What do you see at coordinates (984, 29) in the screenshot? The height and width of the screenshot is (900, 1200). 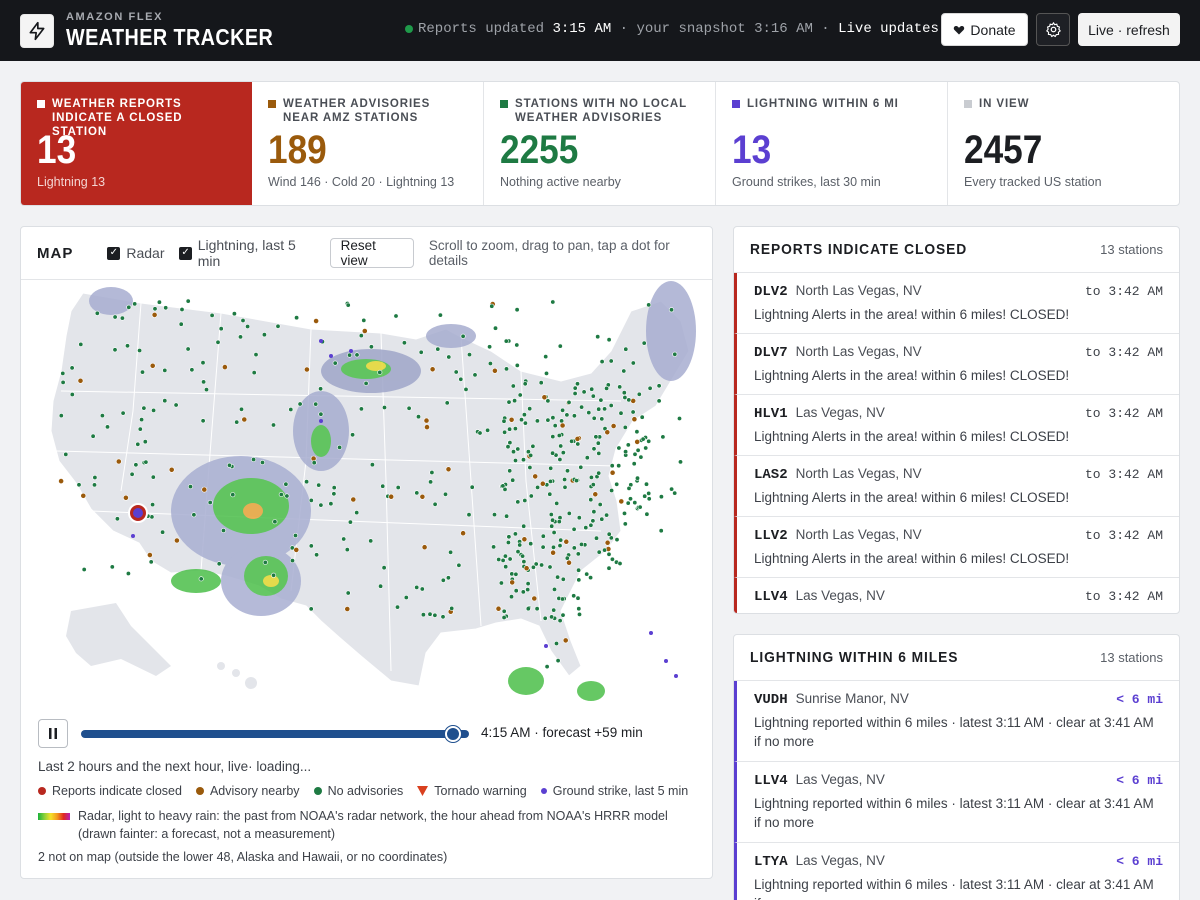 I see `donate-button: Donate` at bounding box center [984, 29].